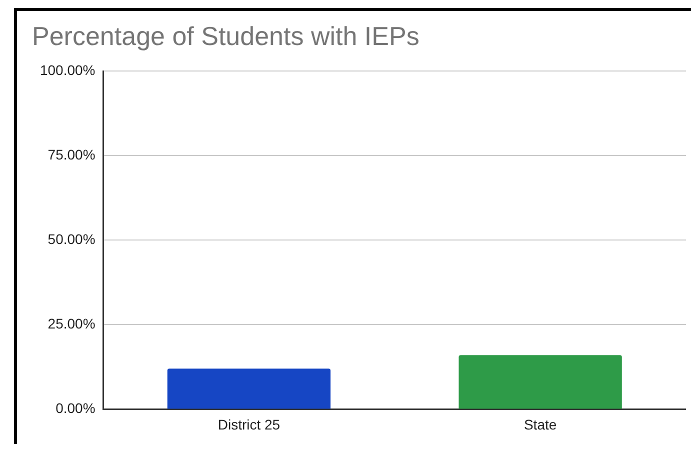 Image resolution: width=699 pixels, height=452 pixels. What do you see at coordinates (540, 424) in the screenshot?
I see `x-tick-label: State` at bounding box center [540, 424].